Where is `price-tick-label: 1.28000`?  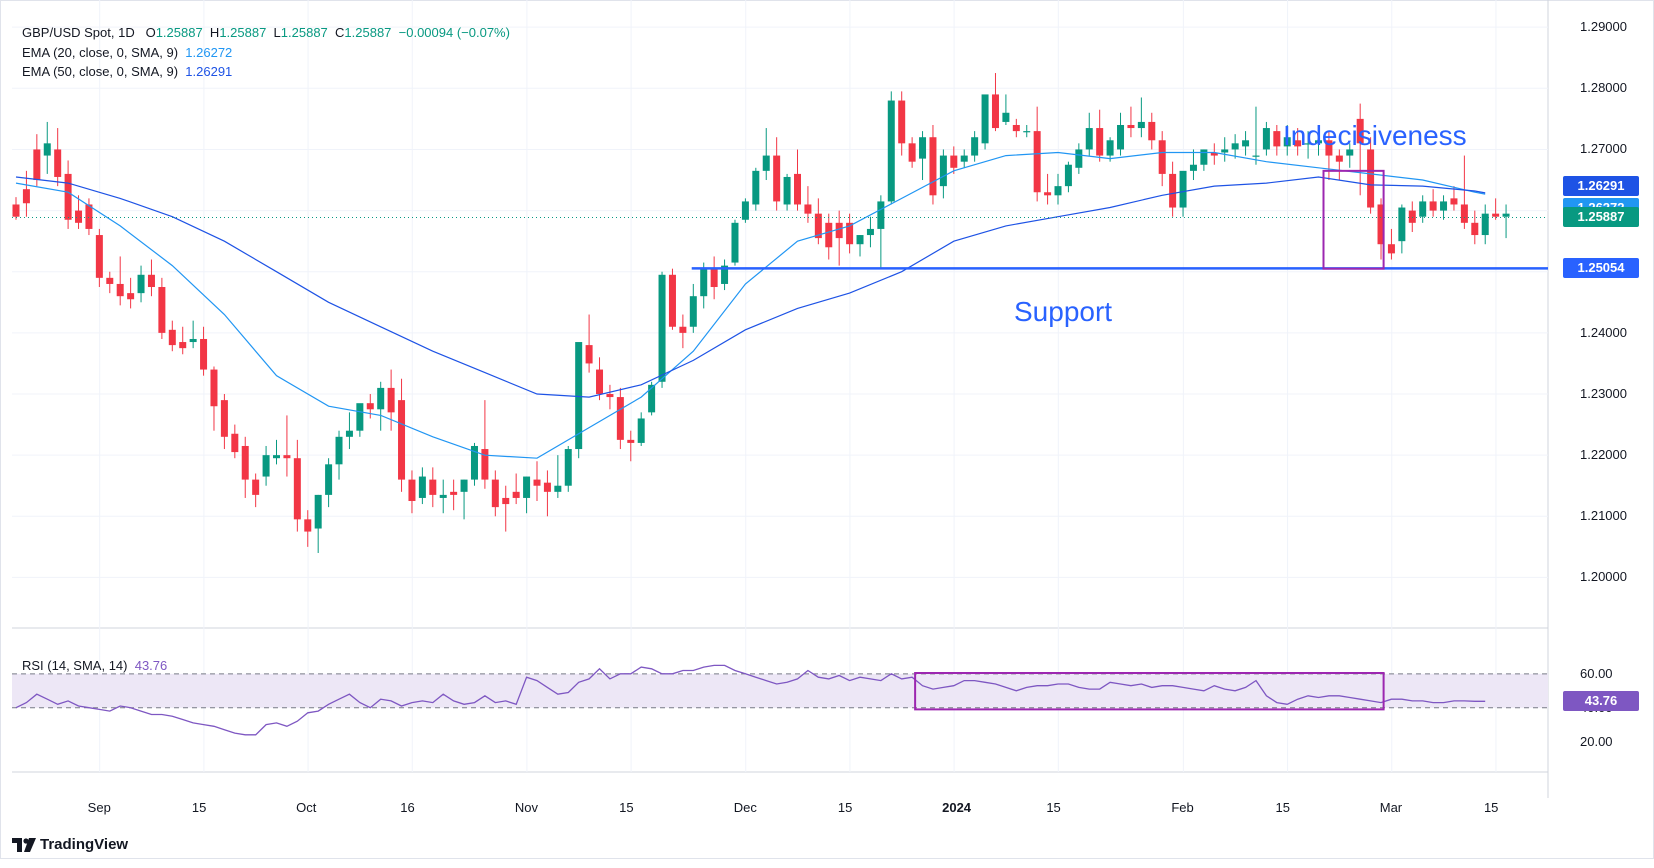
price-tick-label: 1.28000 is located at coordinates (1603, 88).